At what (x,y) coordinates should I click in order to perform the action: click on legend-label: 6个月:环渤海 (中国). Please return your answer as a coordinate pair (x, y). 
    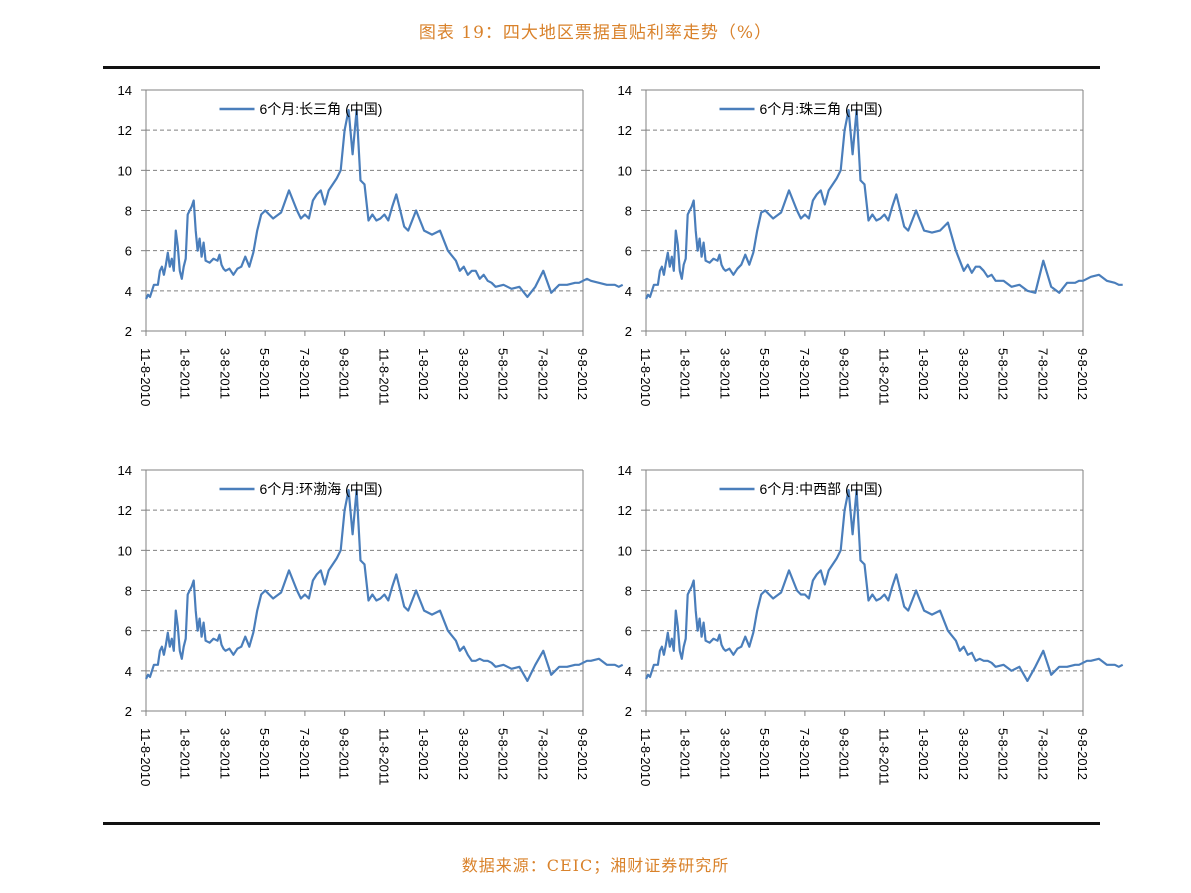
    Looking at the image, I should click on (321, 489).